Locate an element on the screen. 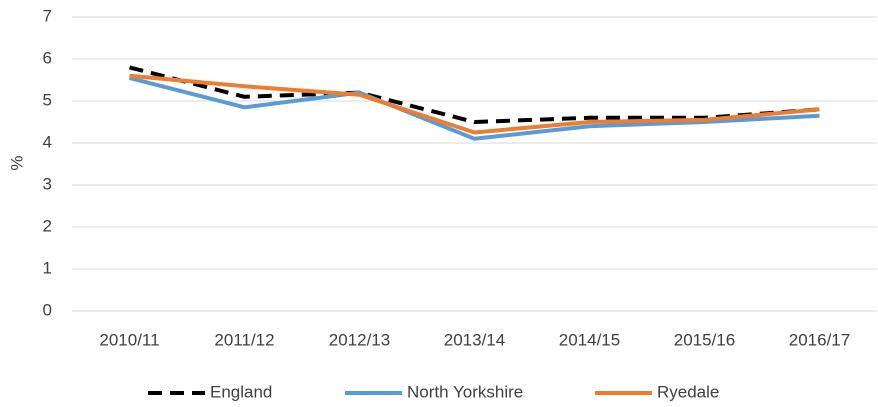 This screenshot has width=878, height=407. y-tick-label: 0 is located at coordinates (47, 309).